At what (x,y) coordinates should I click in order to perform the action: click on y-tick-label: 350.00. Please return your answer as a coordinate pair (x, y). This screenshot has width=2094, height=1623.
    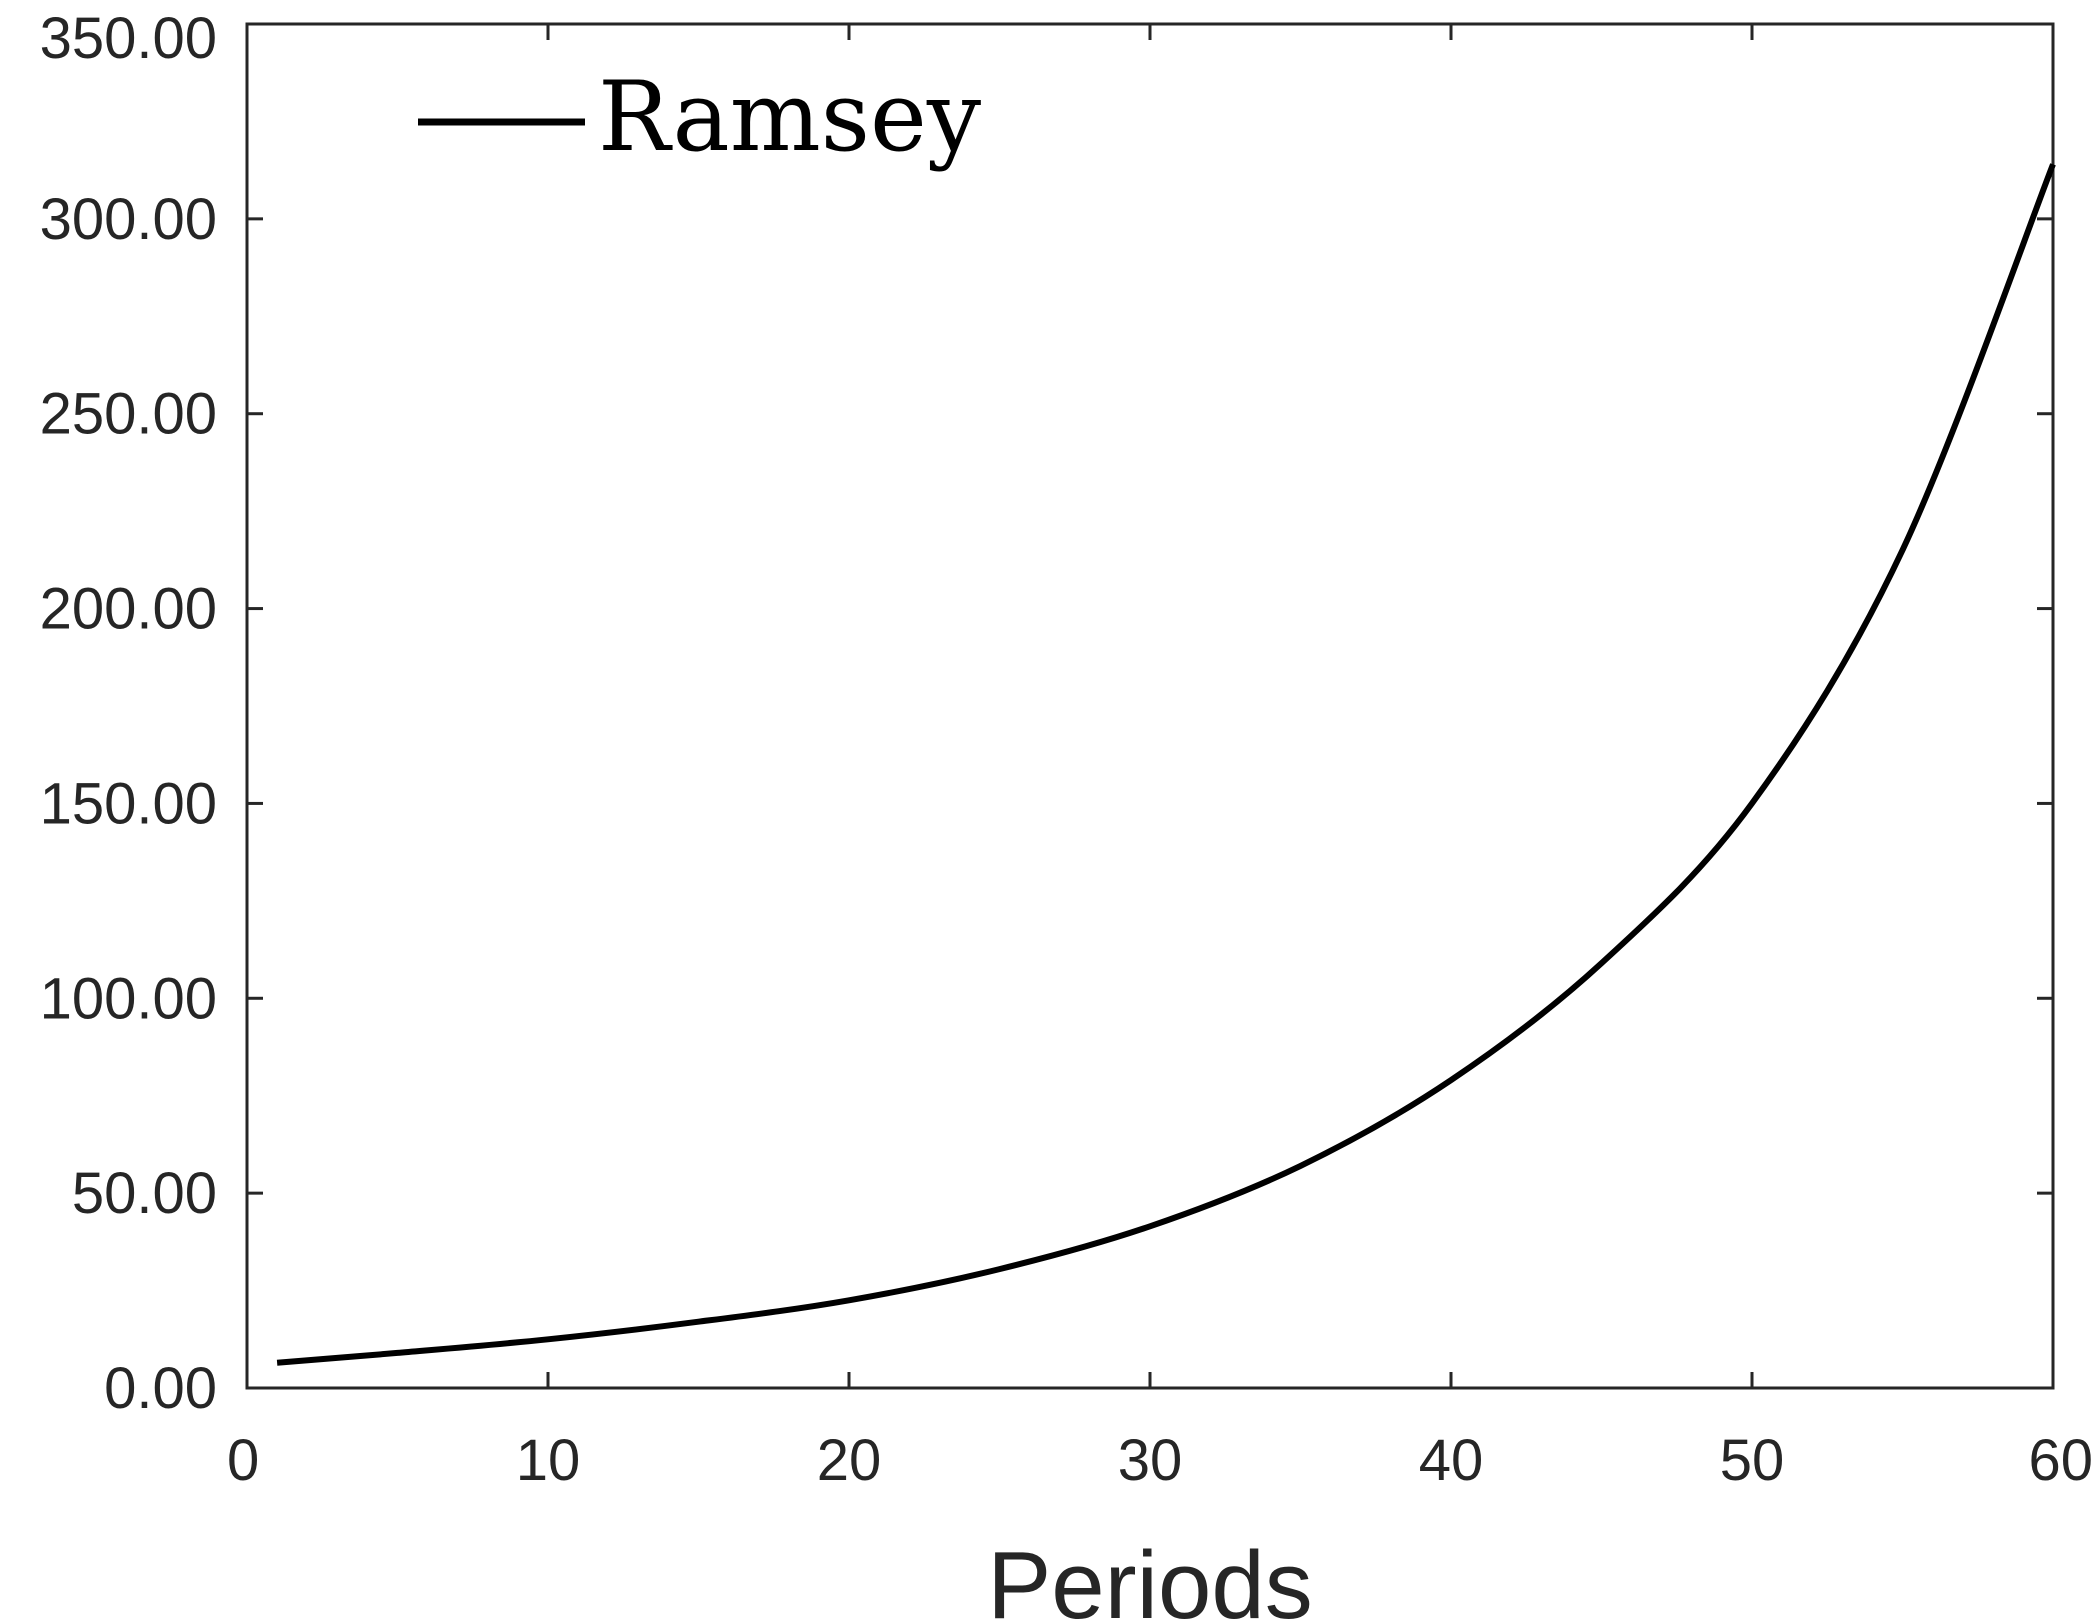
    Looking at the image, I should click on (128, 38).